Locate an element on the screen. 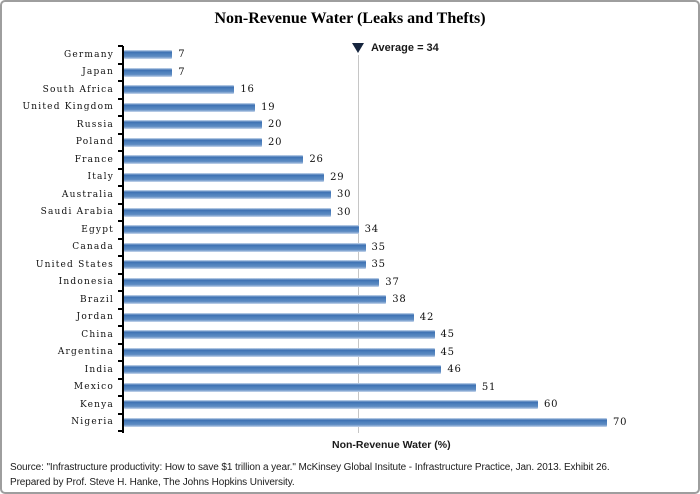 The height and width of the screenshot is (494, 700). value-label: 19 is located at coordinates (268, 107).